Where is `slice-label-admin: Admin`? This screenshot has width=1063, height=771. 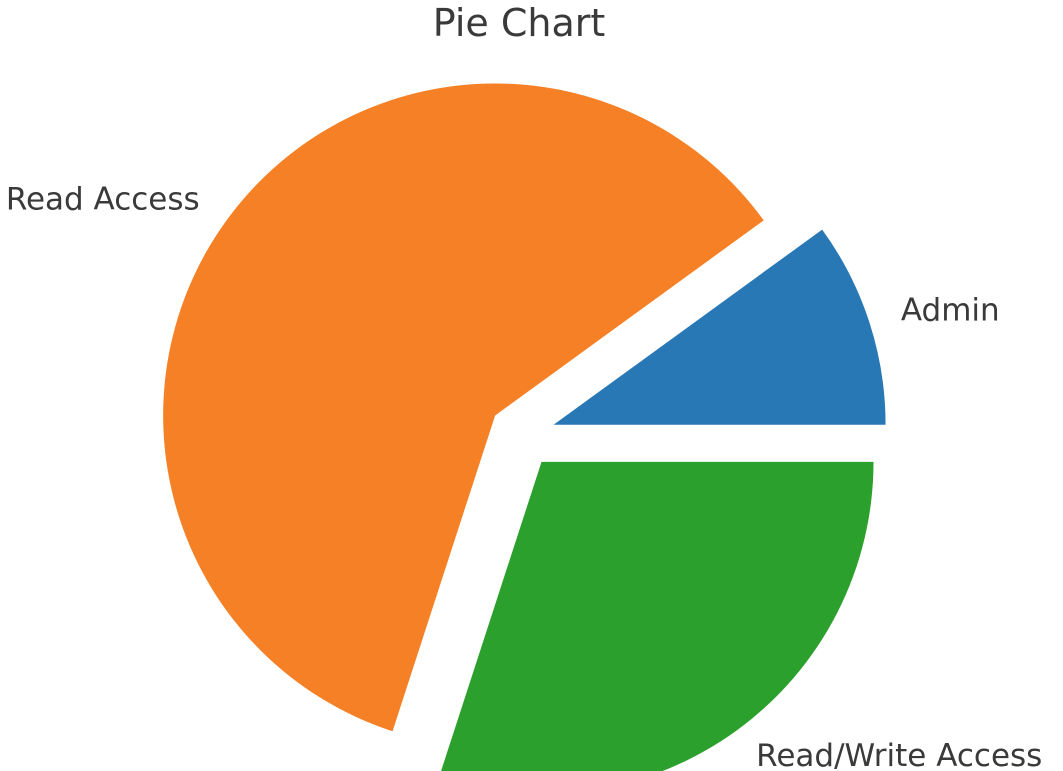 slice-label-admin: Admin is located at coordinates (950, 310).